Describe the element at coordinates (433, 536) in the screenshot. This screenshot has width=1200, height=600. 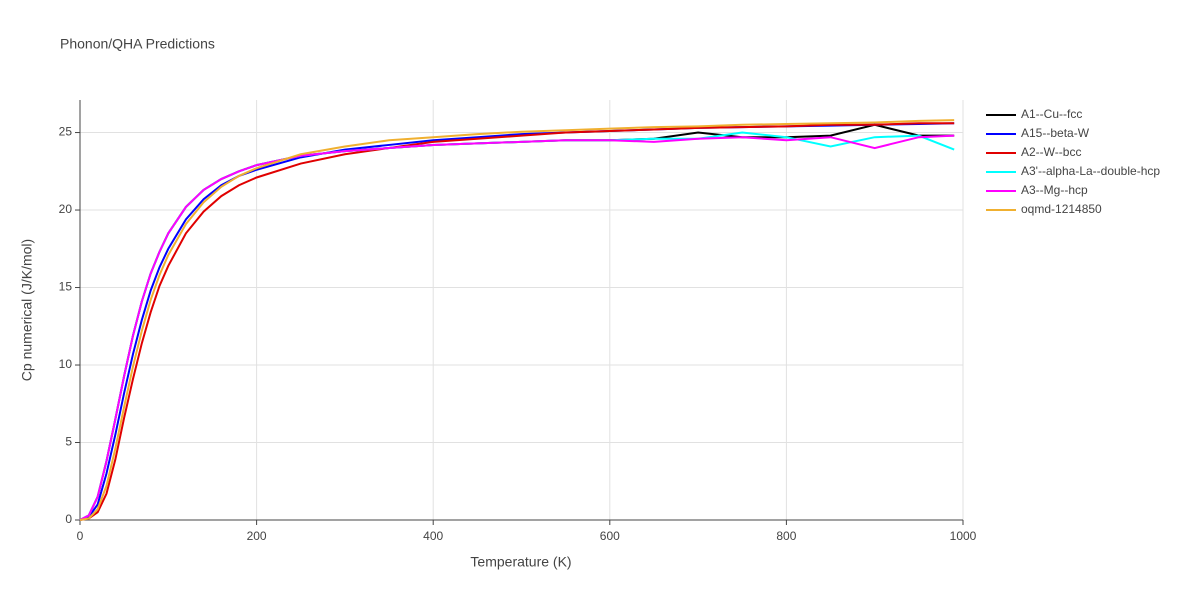
I see `x-tick-label: 400` at that location.